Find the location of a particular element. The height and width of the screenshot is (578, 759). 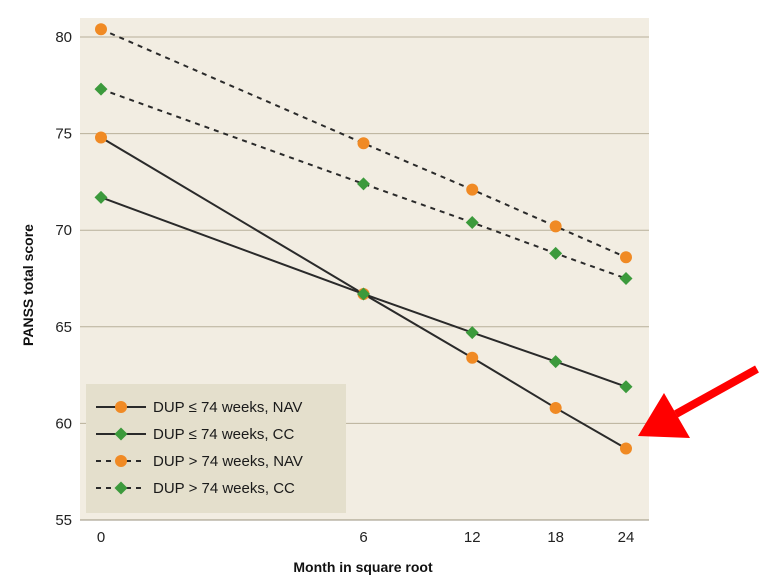

x-tick-label: 24 is located at coordinates (626, 537).